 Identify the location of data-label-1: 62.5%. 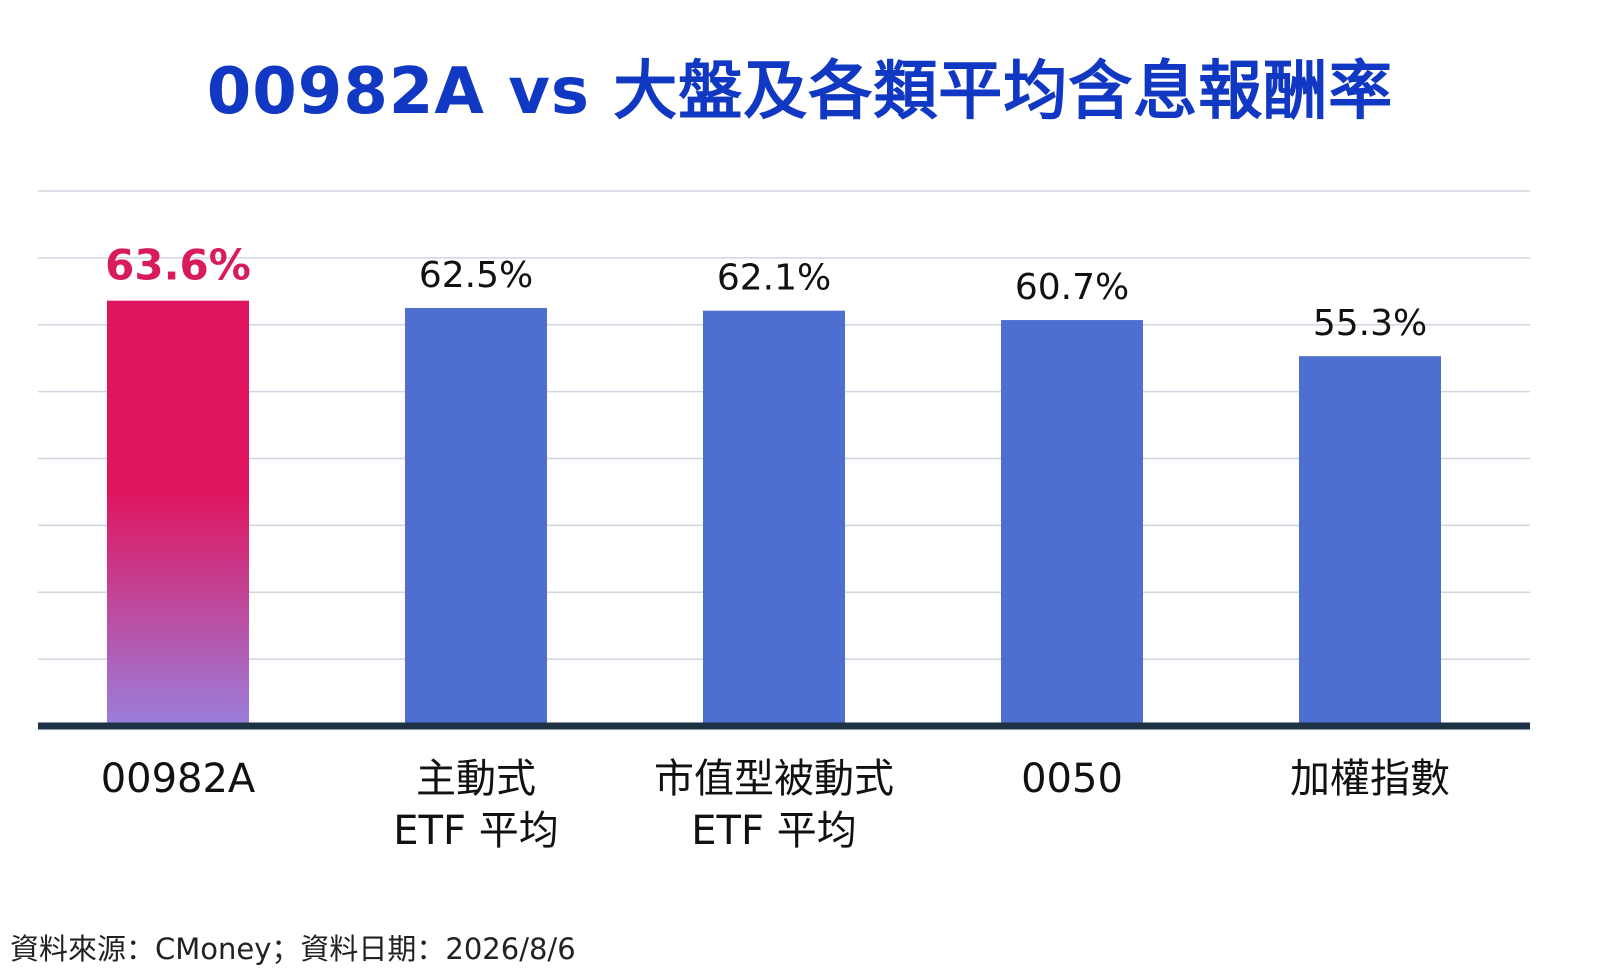
(476, 275).